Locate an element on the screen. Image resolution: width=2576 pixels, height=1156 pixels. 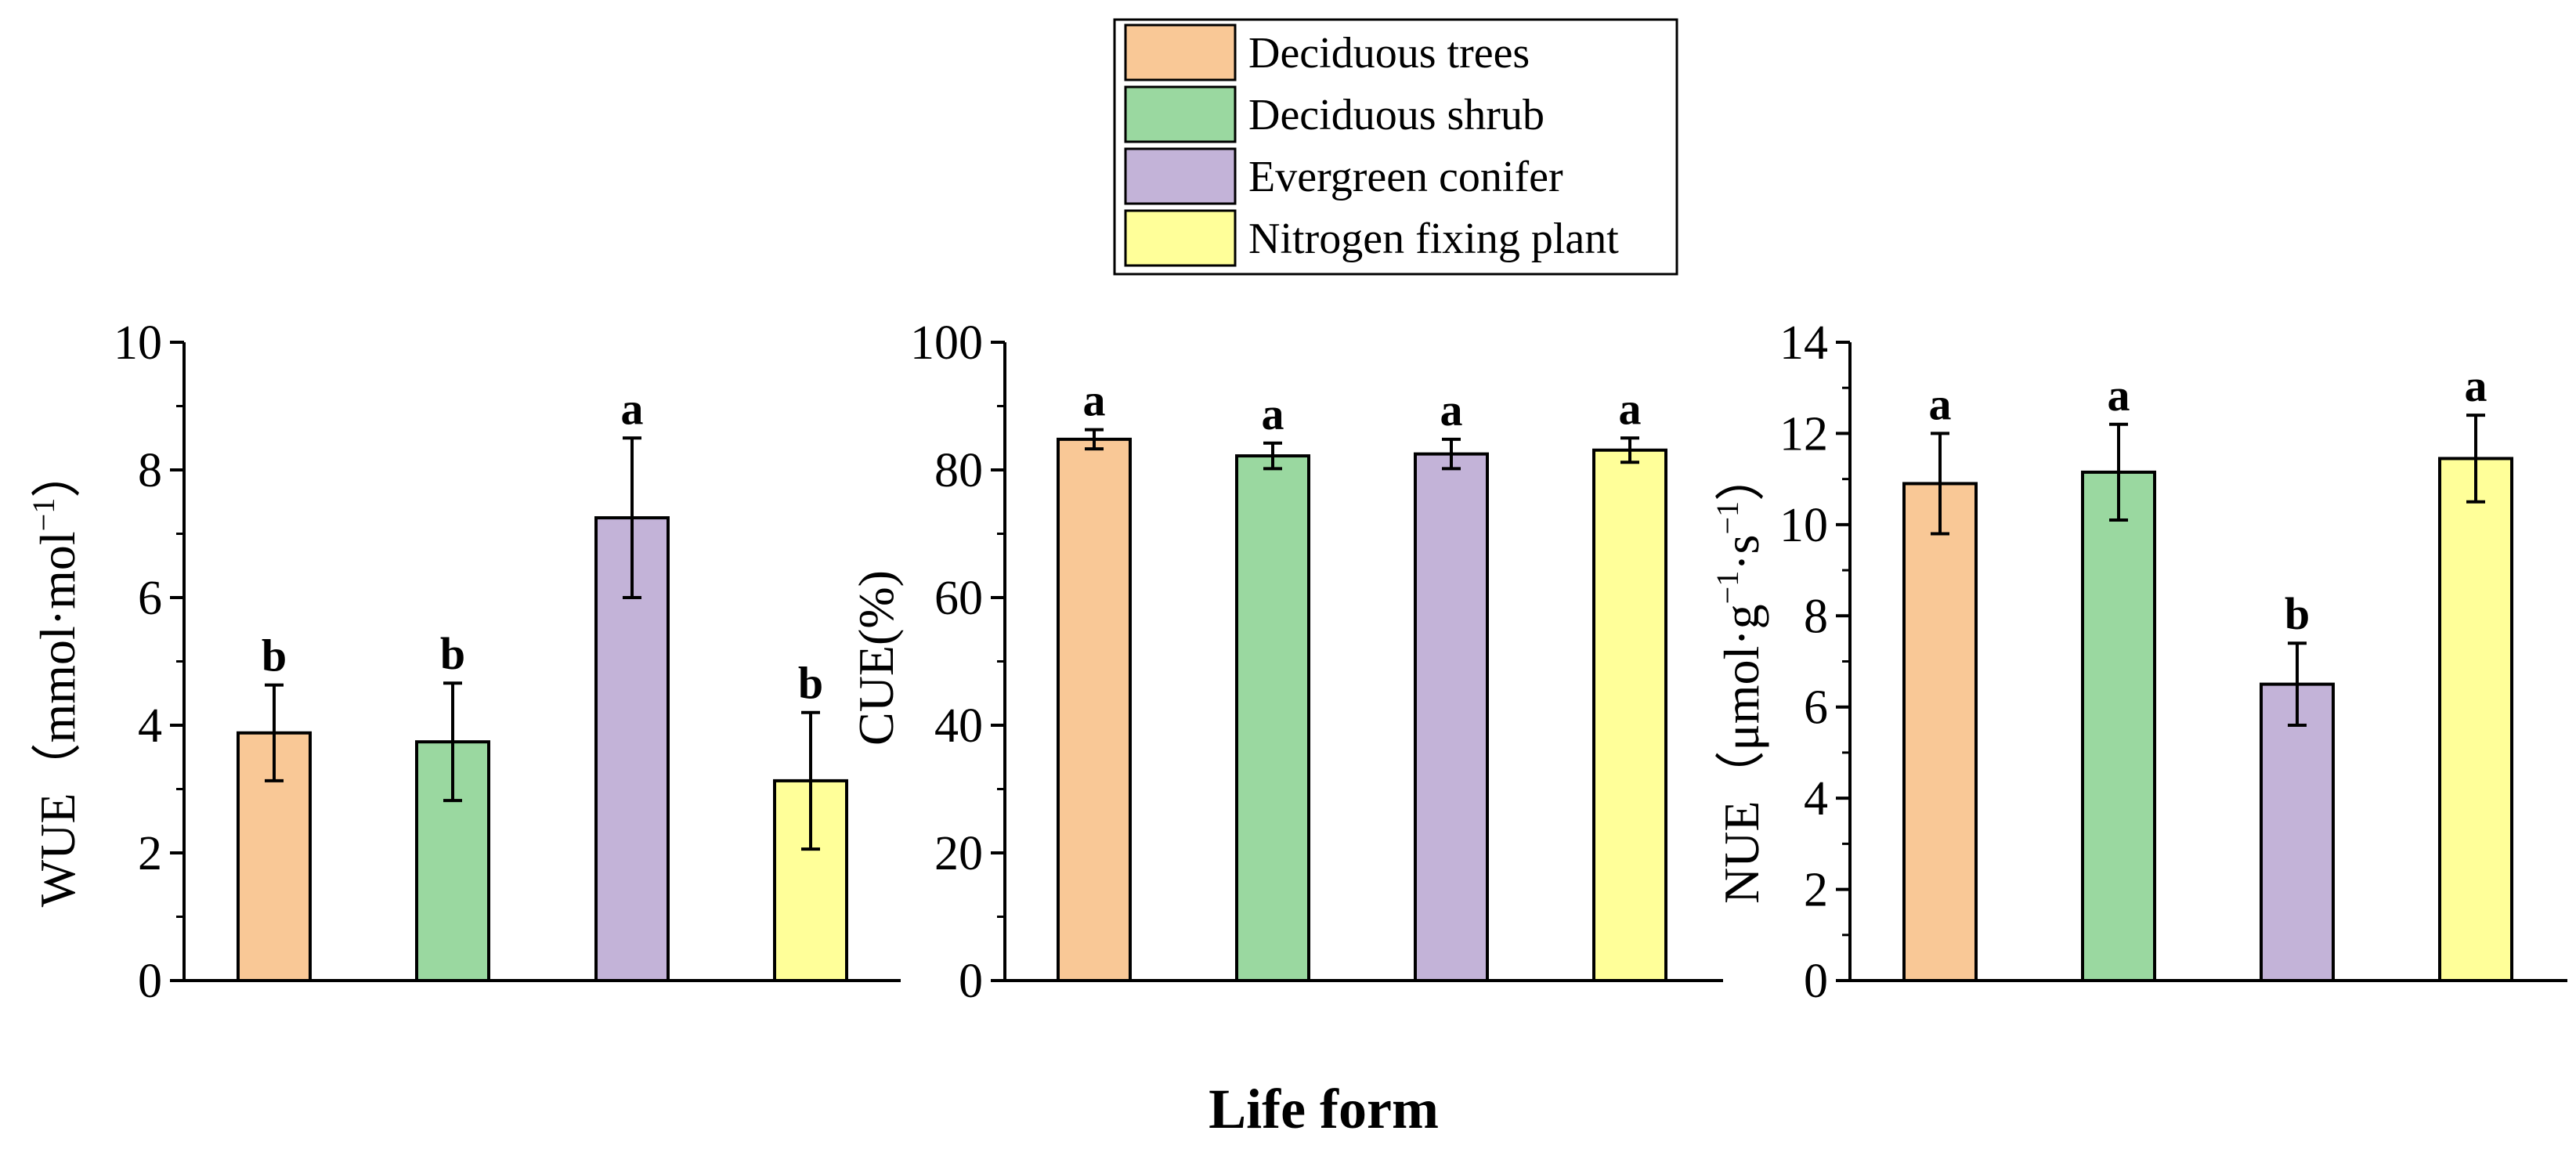
wue-tick-label-4: 8 is located at coordinates (150, 471).